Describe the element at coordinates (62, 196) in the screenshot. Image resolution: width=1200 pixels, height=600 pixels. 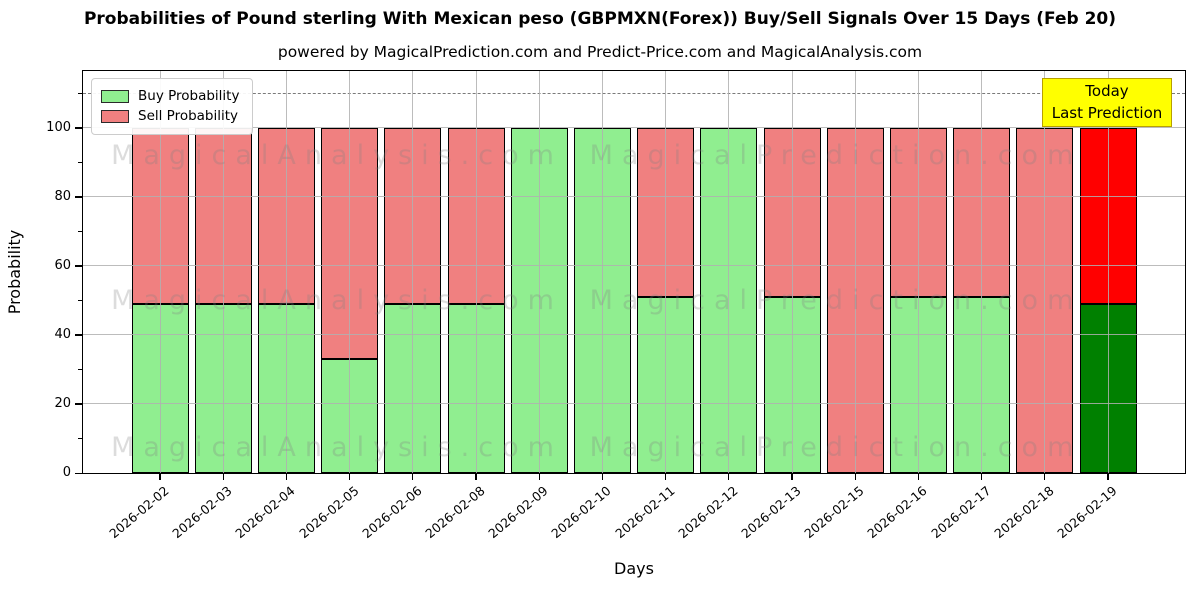
I see `y-tick-label: 80` at that location.